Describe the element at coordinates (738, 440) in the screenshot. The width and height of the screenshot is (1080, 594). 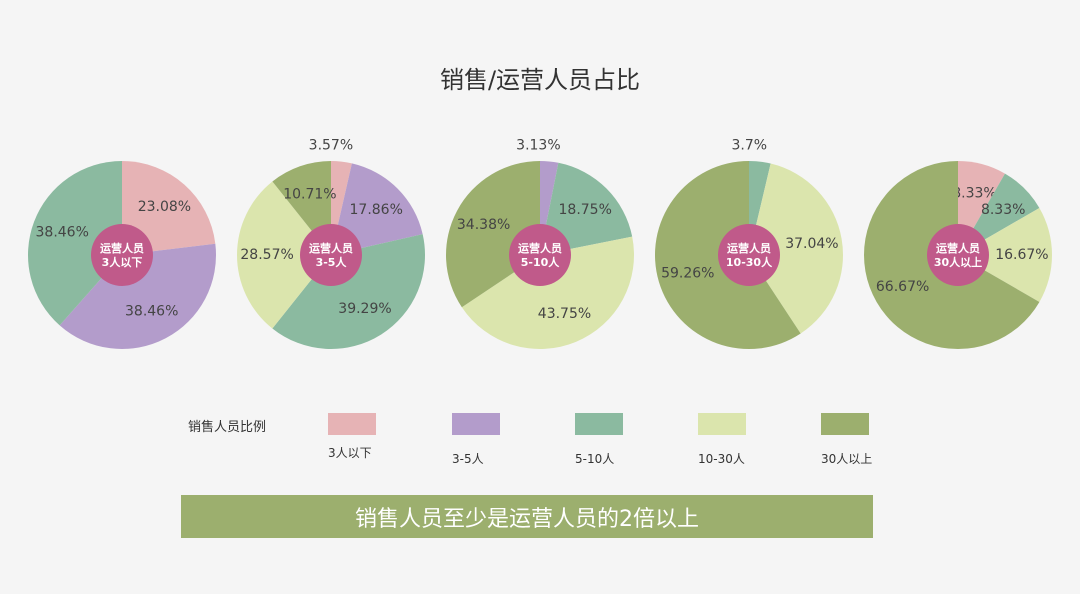
I see `legend-item: 10-30人` at that location.